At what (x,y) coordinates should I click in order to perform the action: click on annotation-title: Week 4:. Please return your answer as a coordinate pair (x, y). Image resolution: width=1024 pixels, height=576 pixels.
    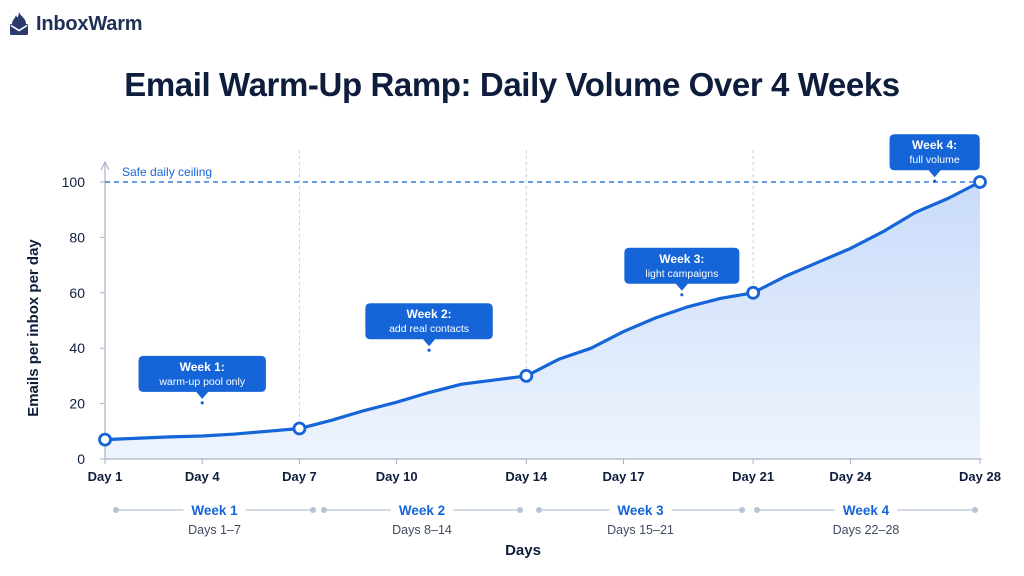
    Looking at the image, I should click on (934, 145).